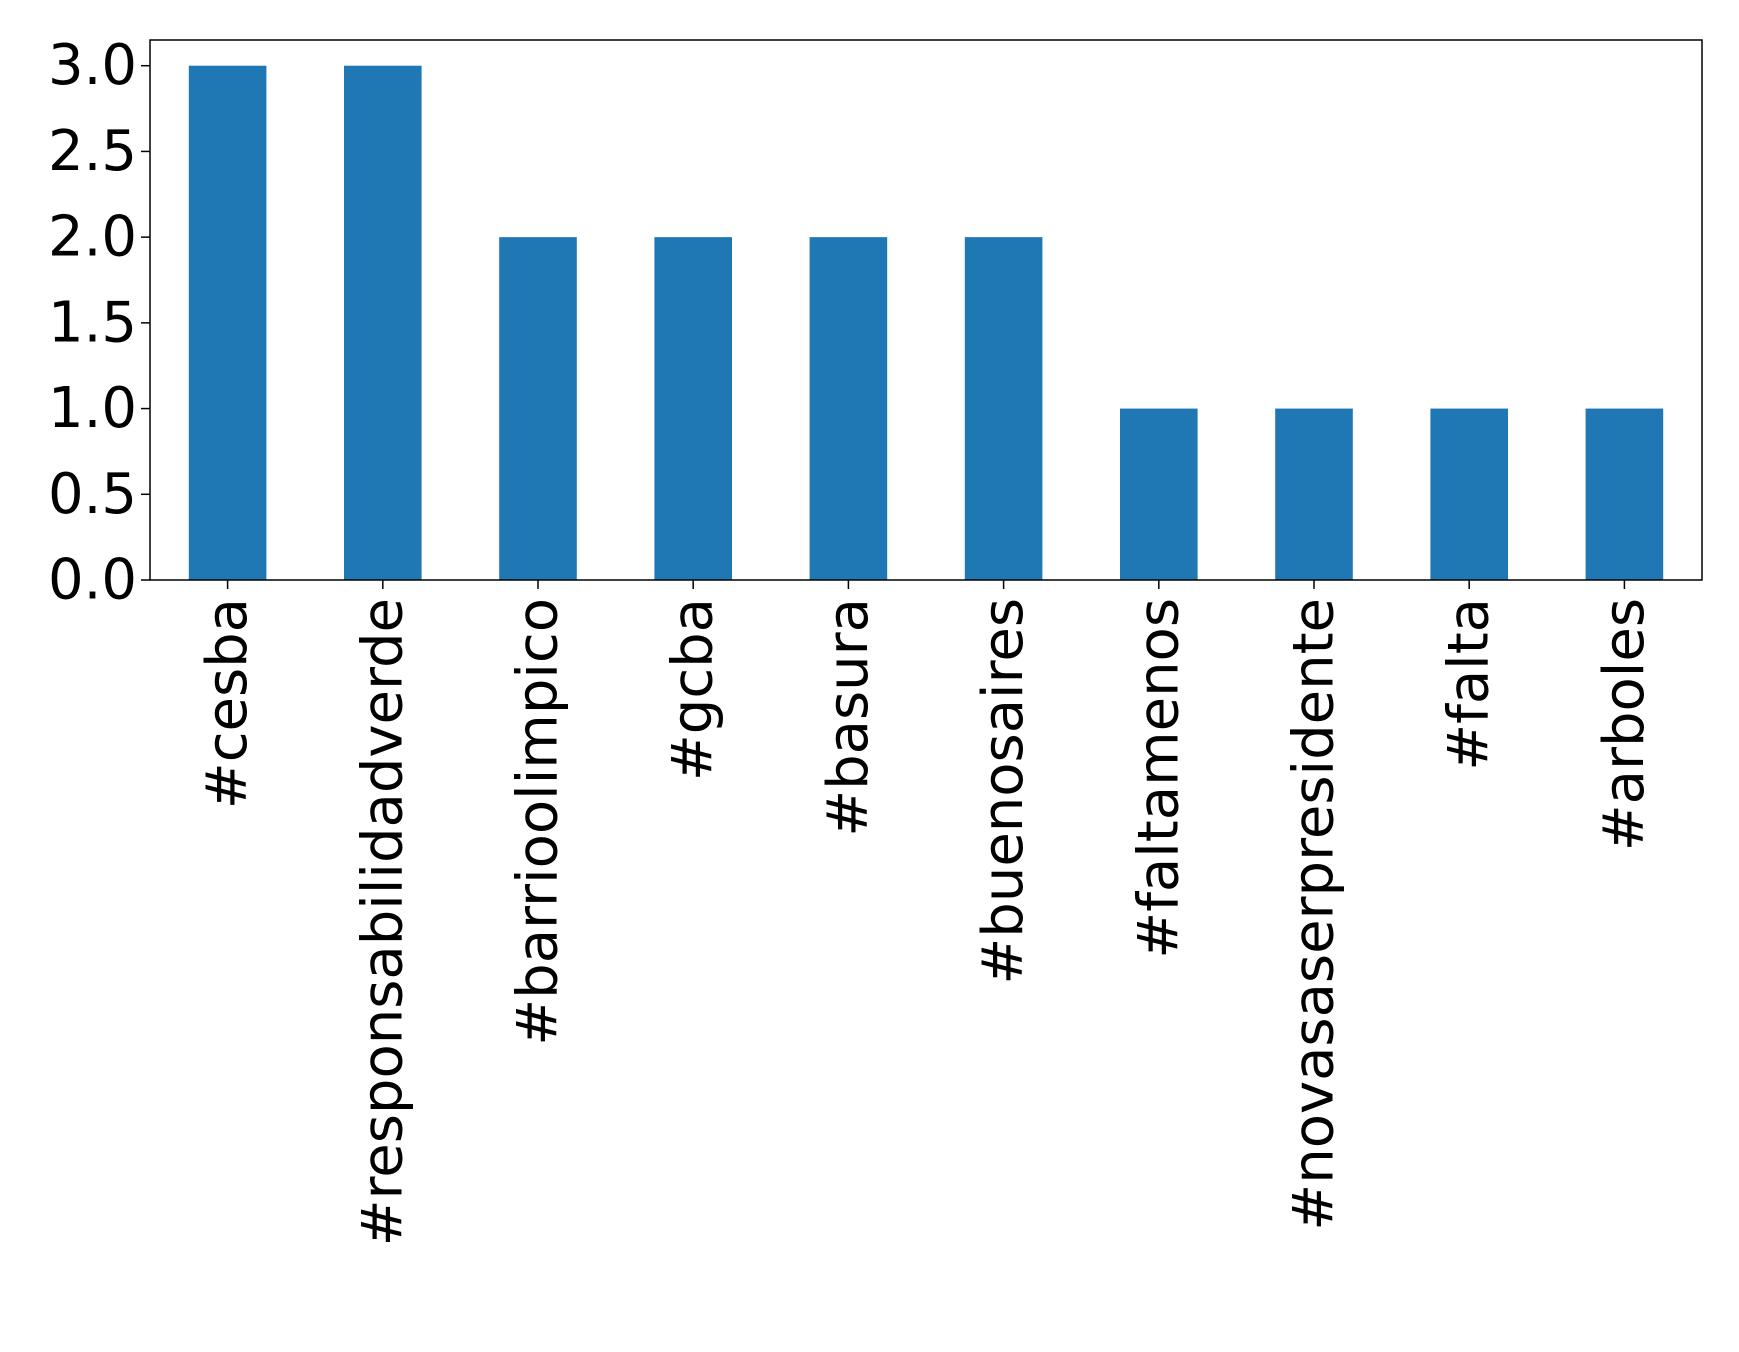 This screenshot has width=1739, height=1352. Describe the element at coordinates (1314, 914) in the screenshot. I see `x-tick-label: #novasaserpresidente` at that location.